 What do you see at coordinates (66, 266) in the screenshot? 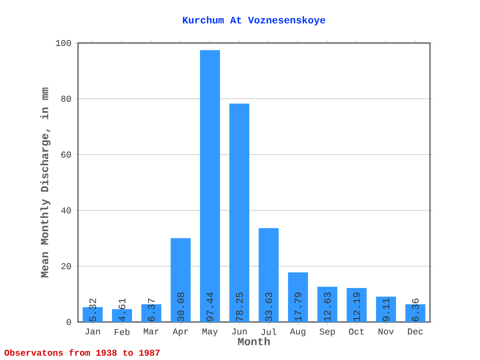
I see `y-tick-label: 20` at bounding box center [66, 266].